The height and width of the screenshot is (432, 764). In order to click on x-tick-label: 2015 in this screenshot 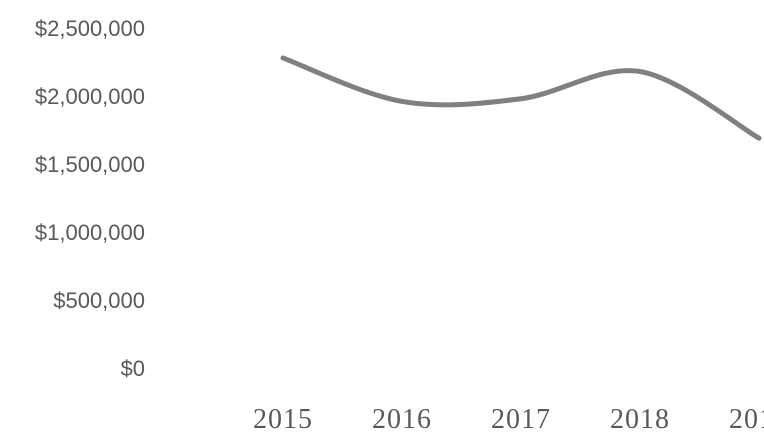, I will do `click(283, 418)`.